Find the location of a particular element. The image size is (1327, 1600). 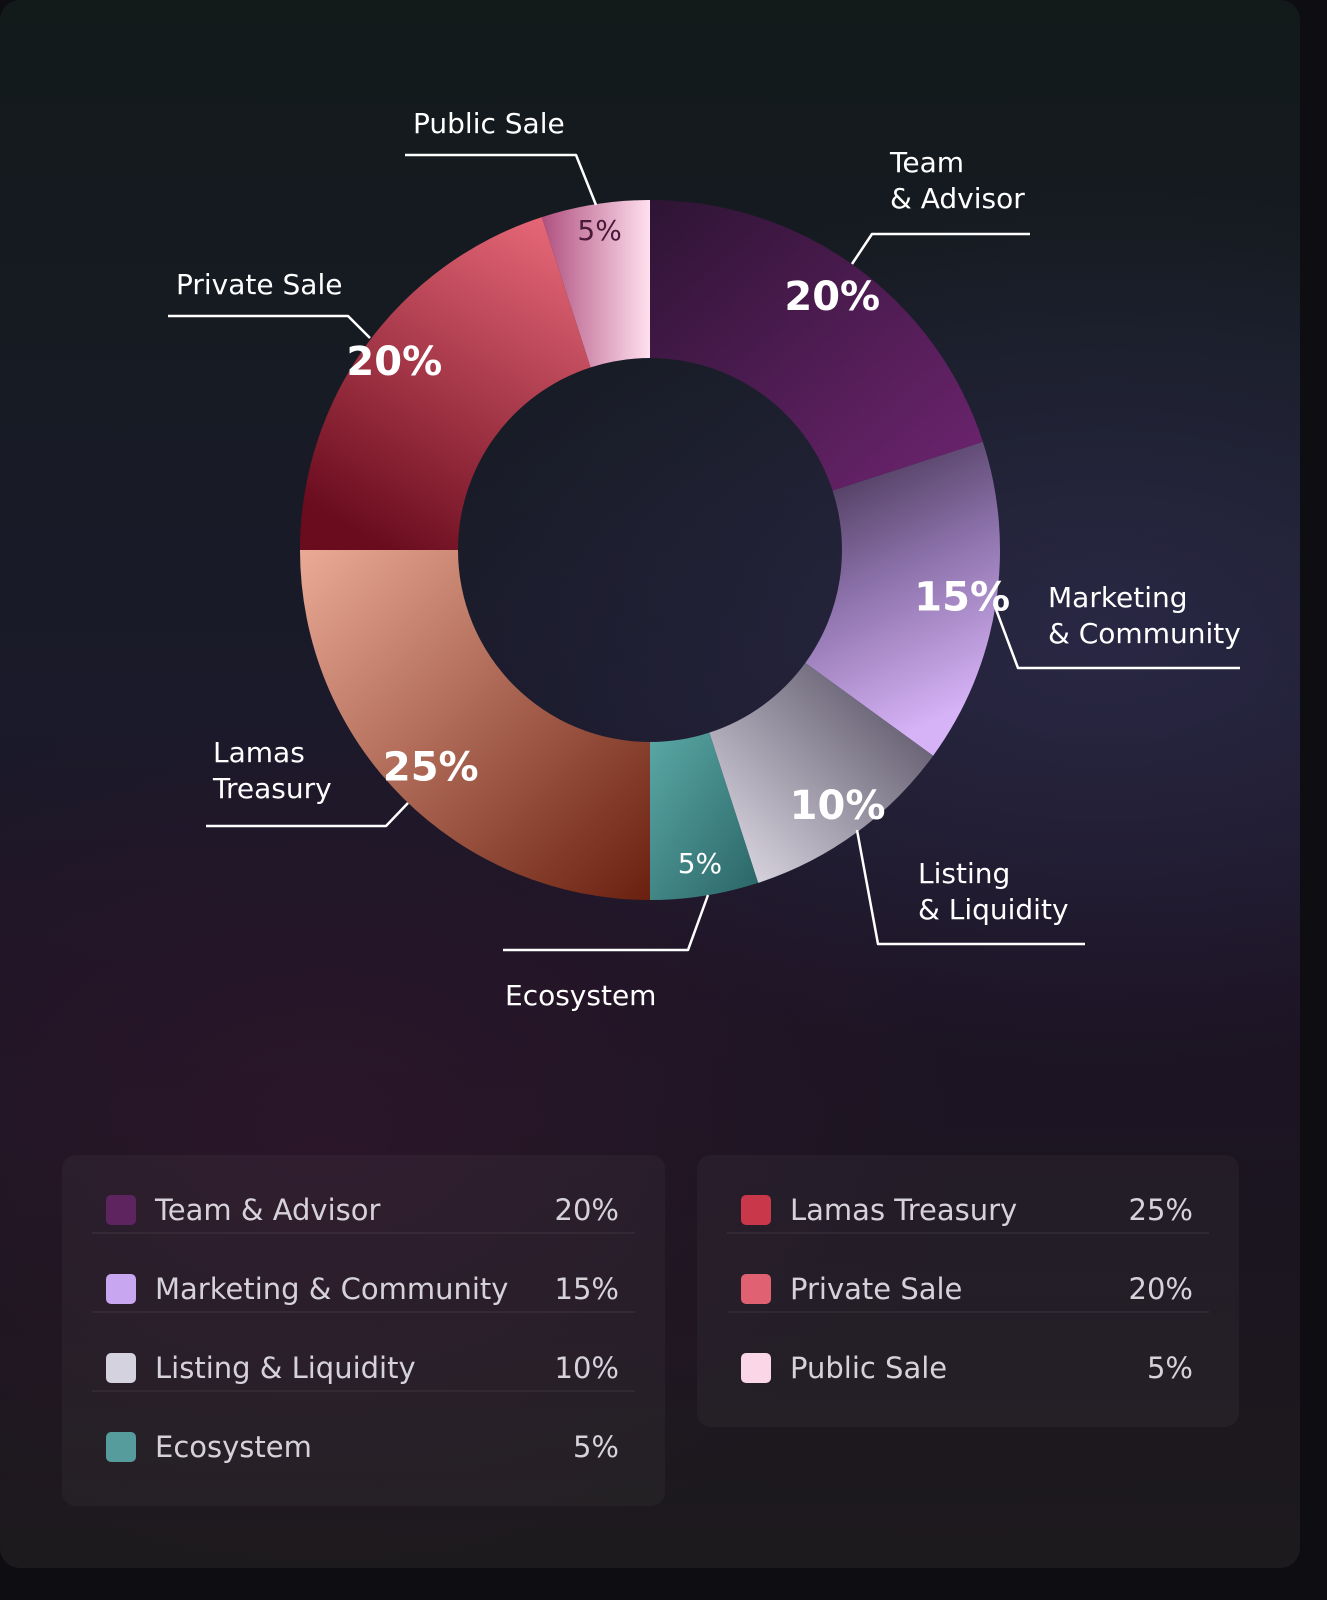

legend-value: 15% is located at coordinates (586, 1289).